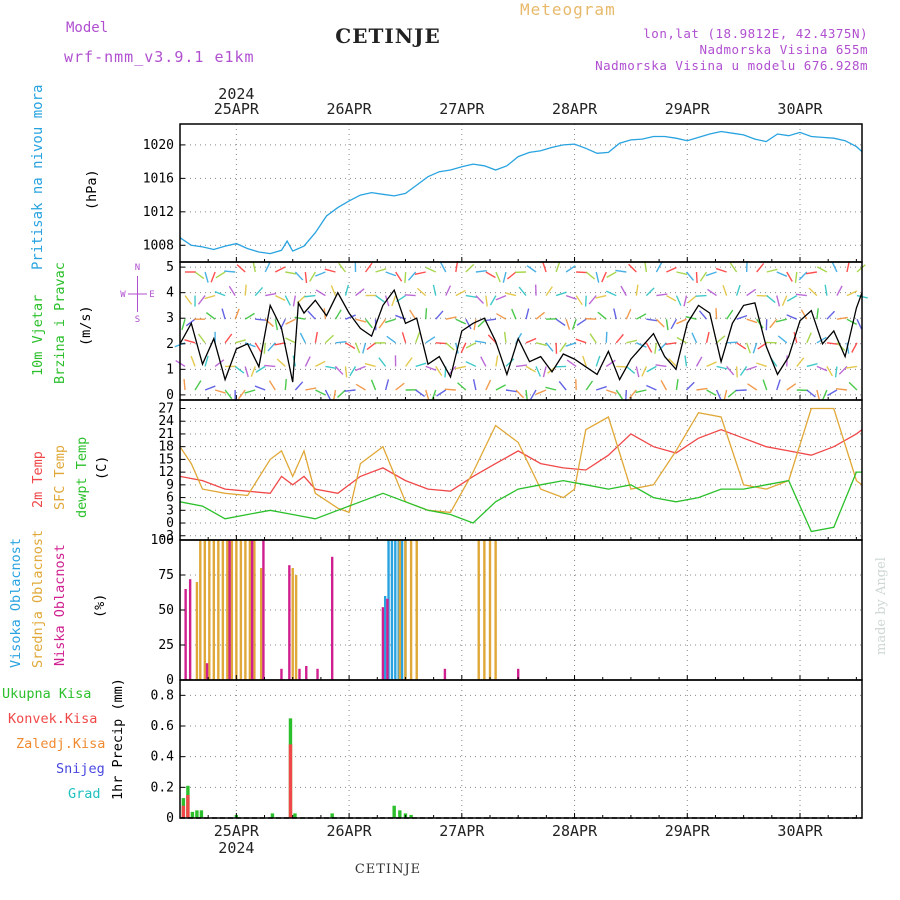 This screenshot has width=900, height=900. I want to click on temperature-ytick-label-8: 21, so click(166, 434).